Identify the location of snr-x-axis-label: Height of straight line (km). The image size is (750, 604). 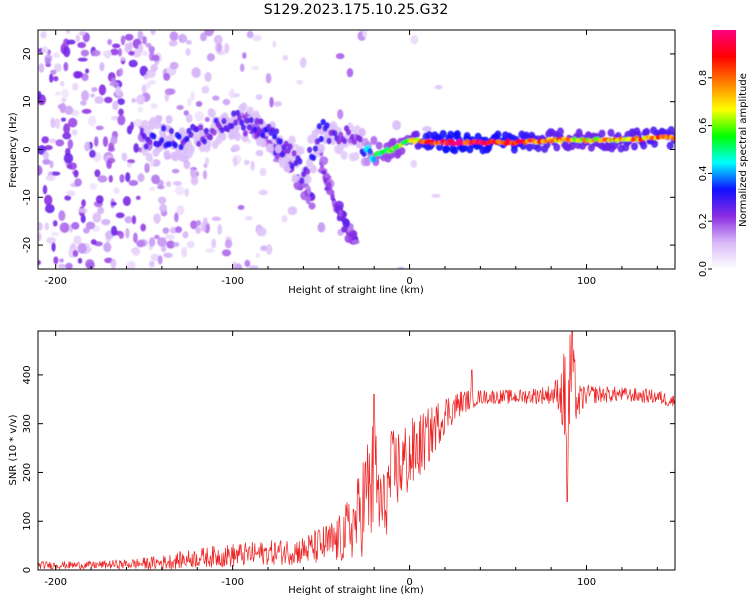
(356, 590).